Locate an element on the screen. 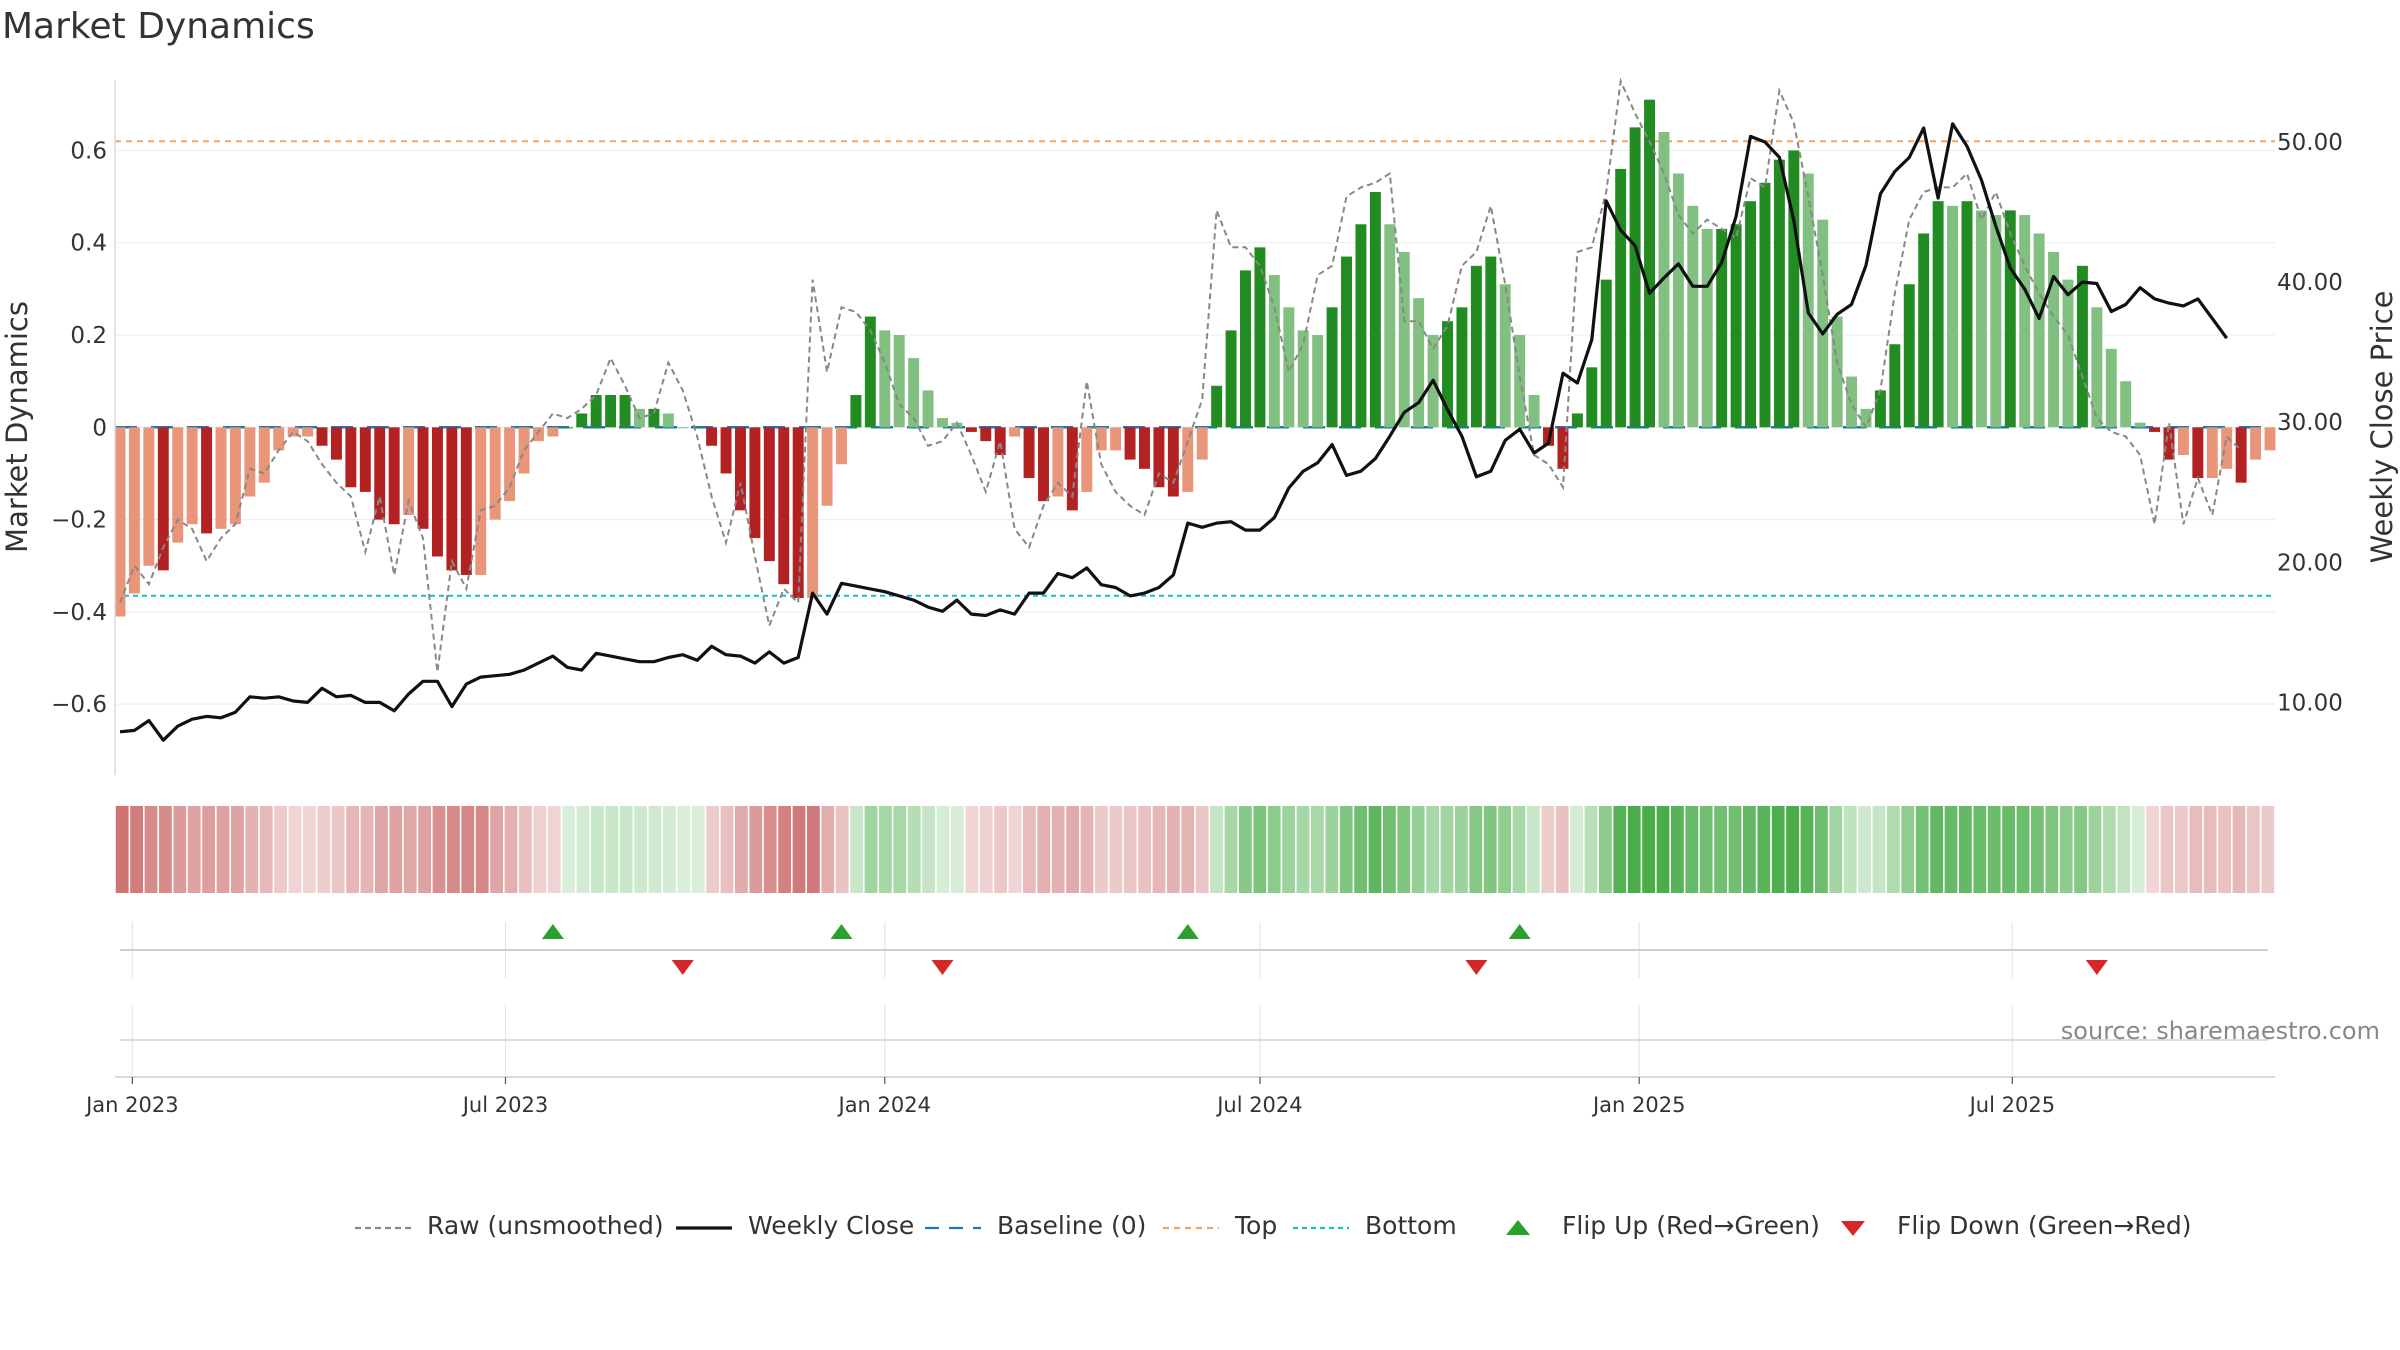 This screenshot has width=2400, height=1350. y-tick-label: −0.2 is located at coordinates (79, 521).